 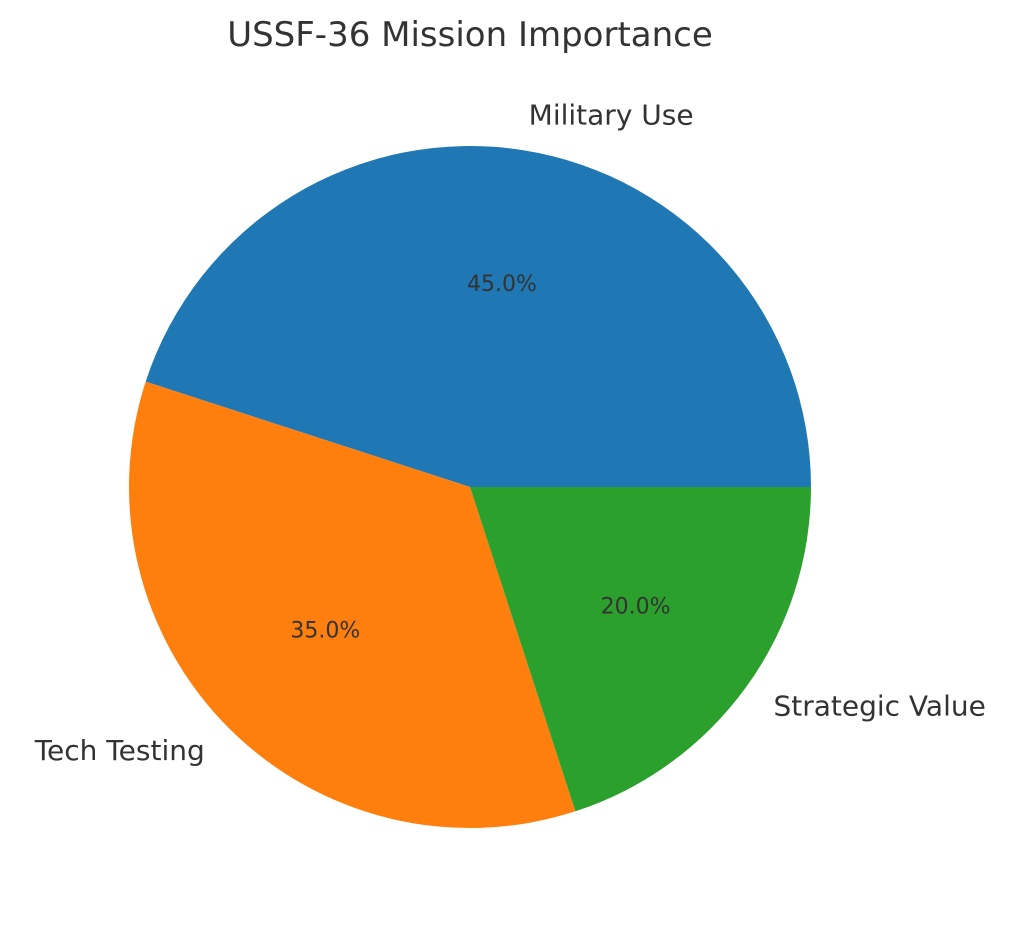 I want to click on slice-label-strategic-value: Strategic Value, so click(x=879, y=705).